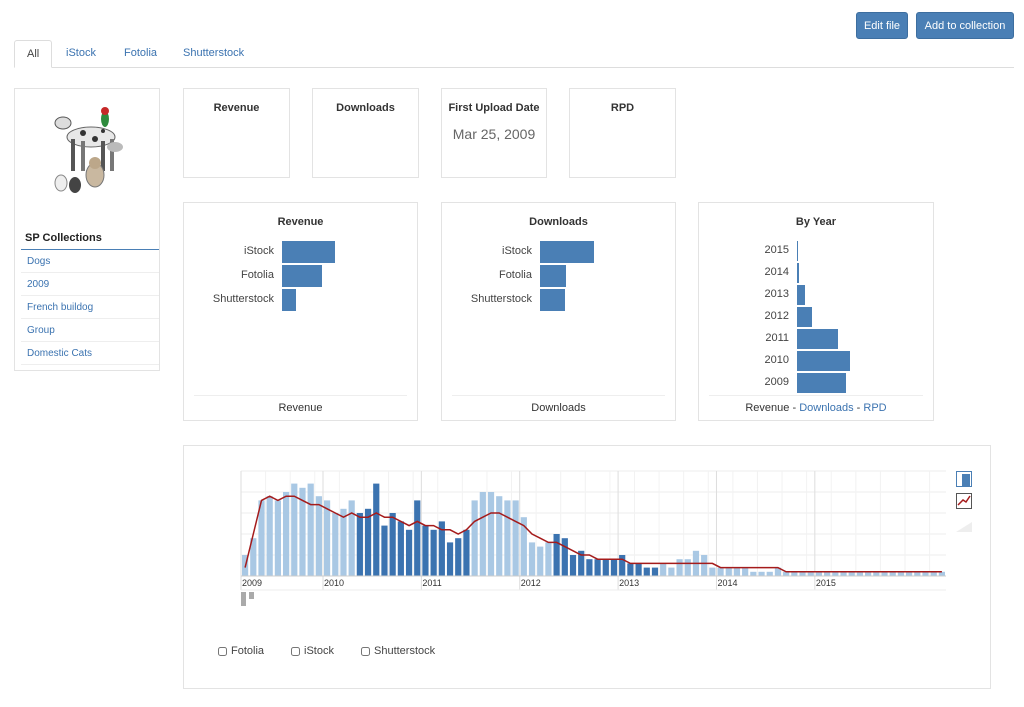 The height and width of the screenshot is (707, 1024). Describe the element at coordinates (821, 383) in the screenshot. I see `year-bar-2009` at that location.